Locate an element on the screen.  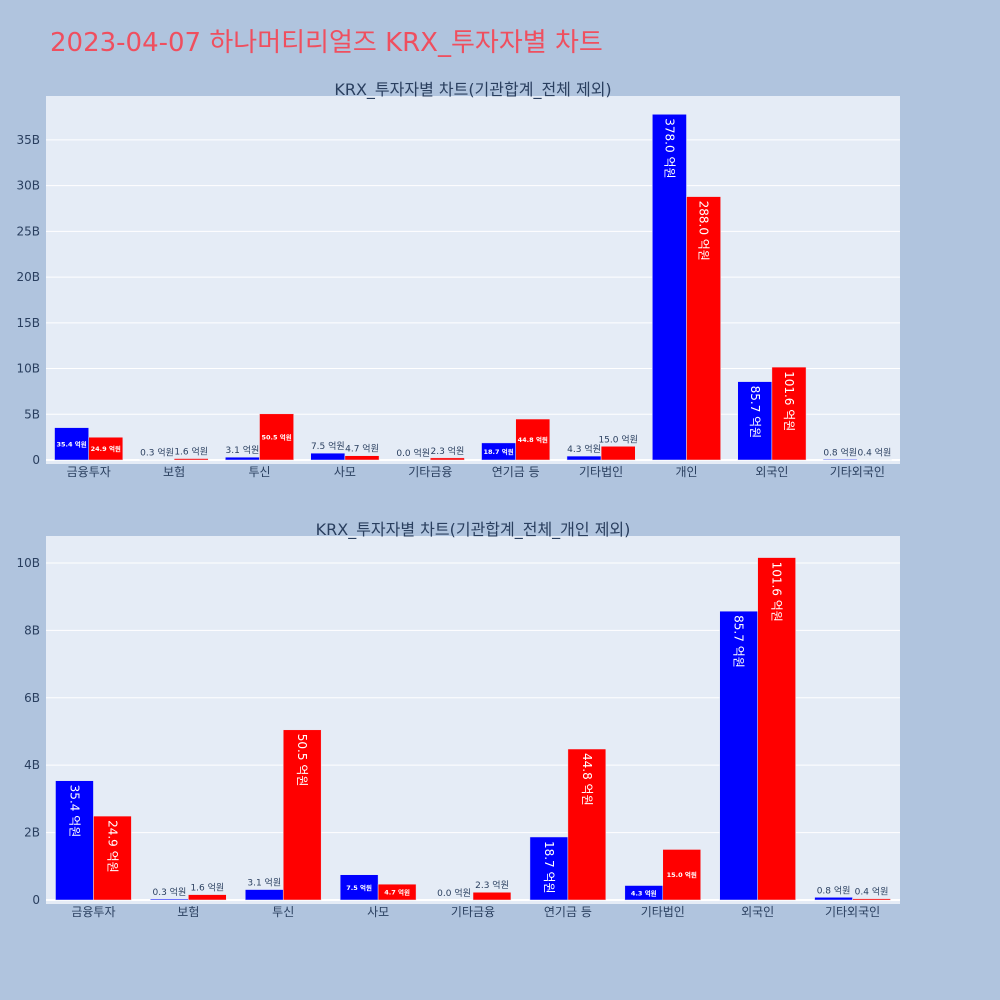
x-tick-label: 개인 is located at coordinates (686, 472).